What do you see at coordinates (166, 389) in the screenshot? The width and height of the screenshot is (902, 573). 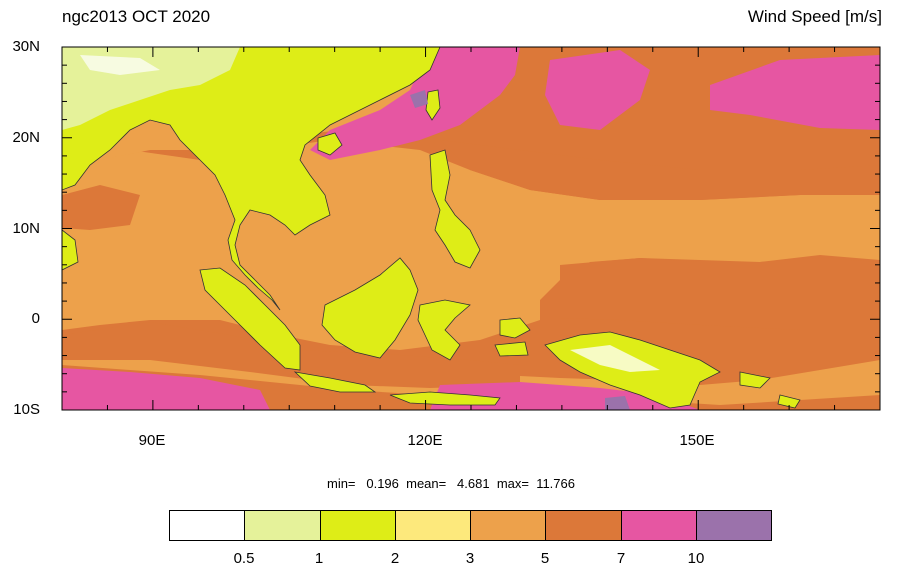 I see `ocean-over-10-southwest-region` at bounding box center [166, 389].